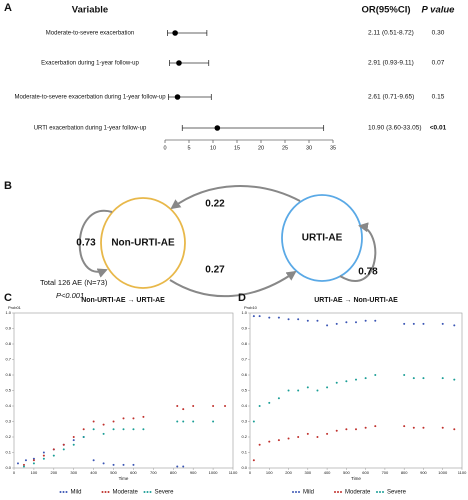  I want to click on or-label: 2.11 (0.51-8.72), so click(391, 33).